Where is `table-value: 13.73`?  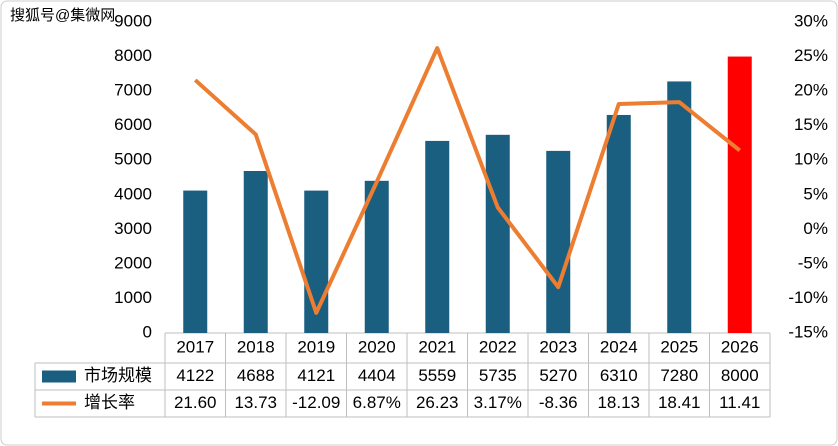
table-value: 13.73 is located at coordinates (255, 402).